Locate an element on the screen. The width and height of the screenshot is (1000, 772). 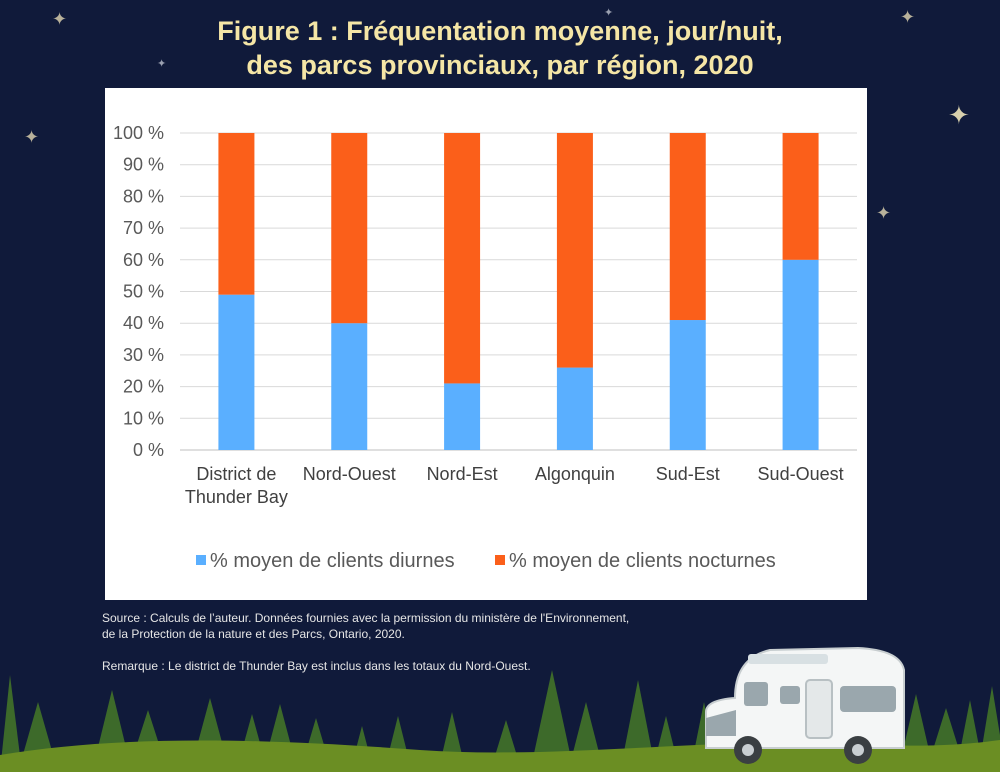
y-tick-label: 80 % is located at coordinates (143, 196).